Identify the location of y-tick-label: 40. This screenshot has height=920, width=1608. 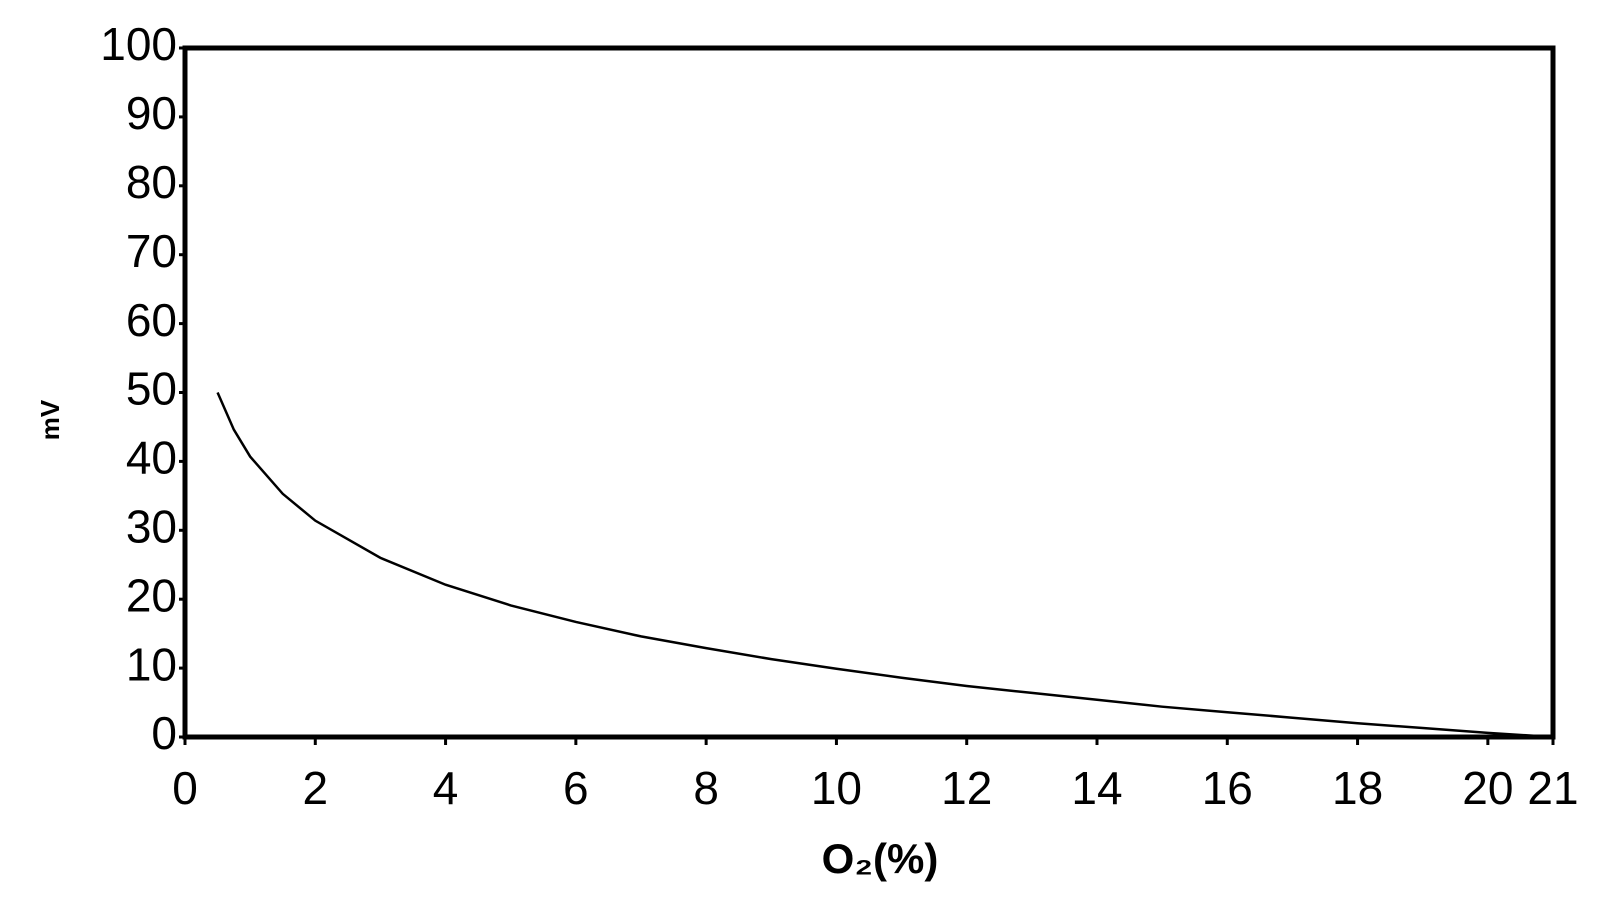
(151, 458).